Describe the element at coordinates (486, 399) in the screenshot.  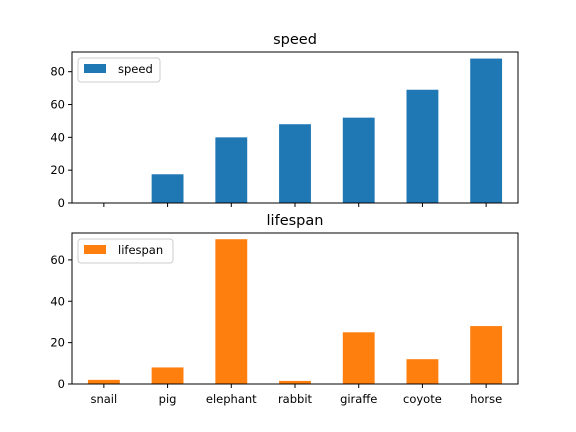
I see `x-tick-label: horse` at that location.